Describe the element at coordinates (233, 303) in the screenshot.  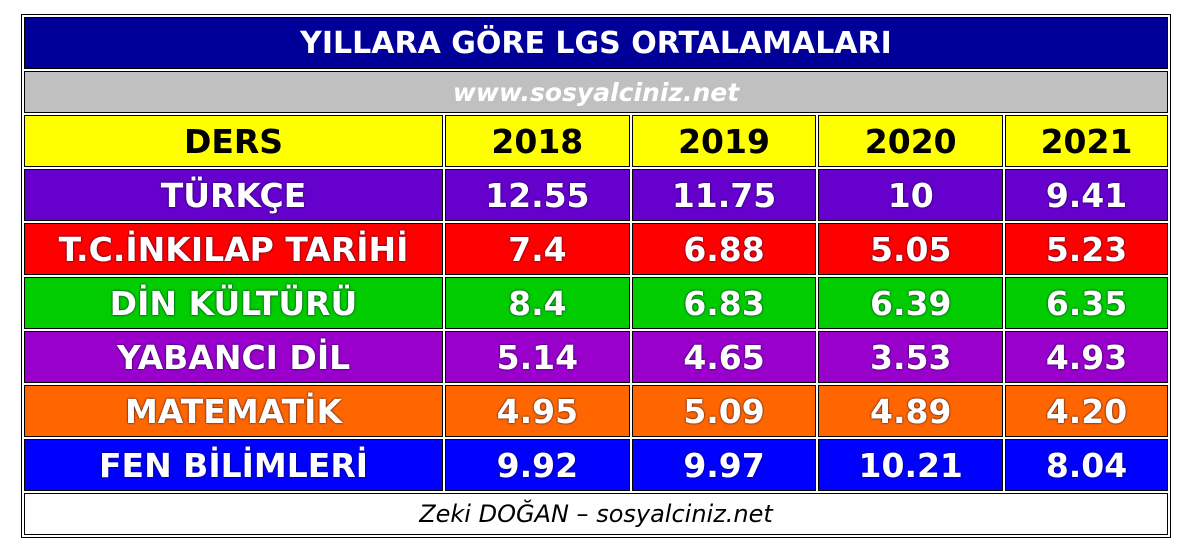
I see `subject-cell: DİN KÜLTÜRÜ` at that location.